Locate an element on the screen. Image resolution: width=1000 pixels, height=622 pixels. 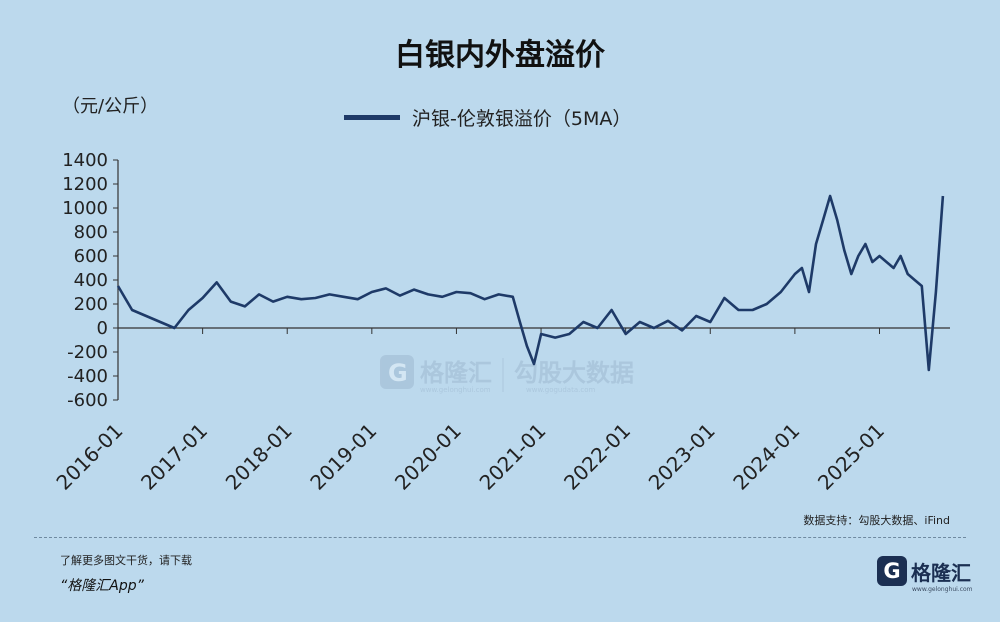
watermark-logo-letter: G is located at coordinates (398, 373).